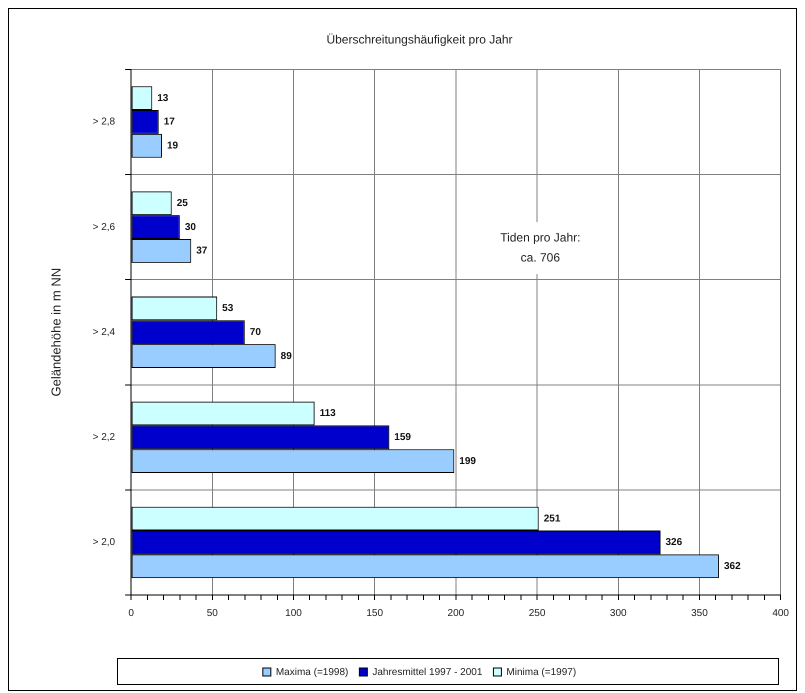  I want to click on data-label: 159, so click(403, 438).